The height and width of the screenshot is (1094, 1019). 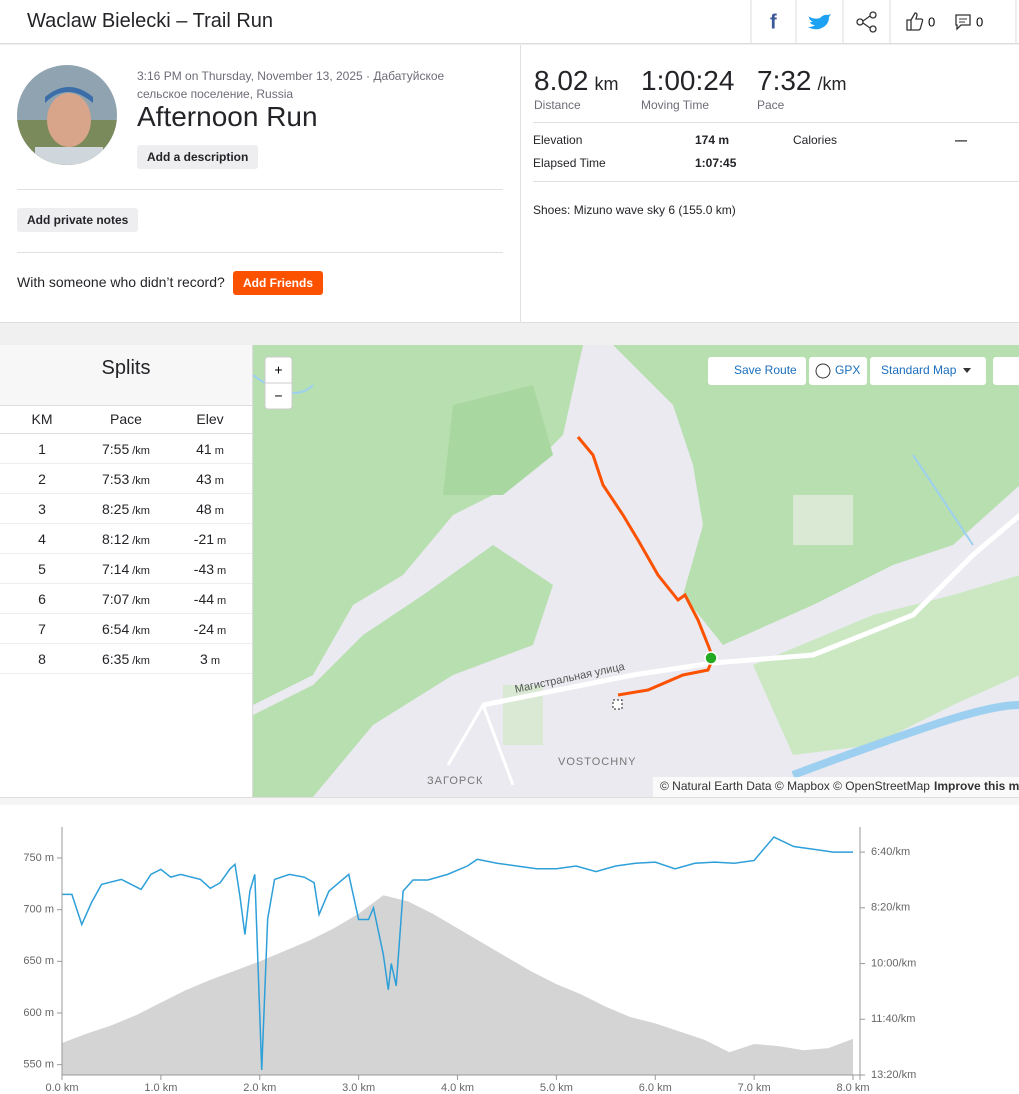 I want to click on y-tick-label: 650 m, so click(x=38, y=961).